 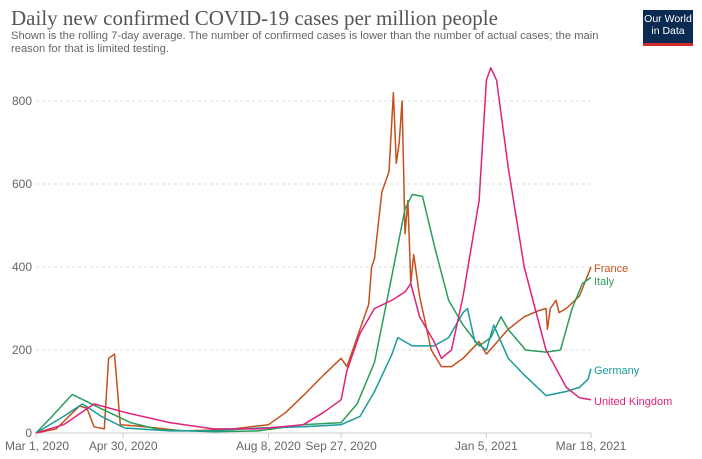 What do you see at coordinates (633, 402) in the screenshot?
I see `series-label-united-kingdom: United Kingdom` at bounding box center [633, 402].